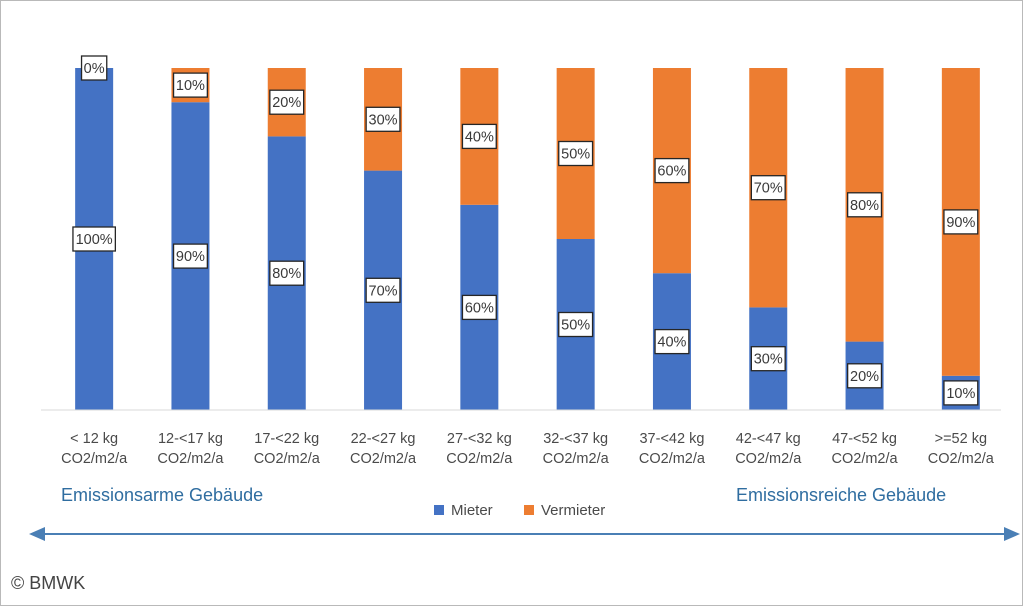 The image size is (1023, 610). I want to click on data-label-vermieter-8-box, so click(865, 205).